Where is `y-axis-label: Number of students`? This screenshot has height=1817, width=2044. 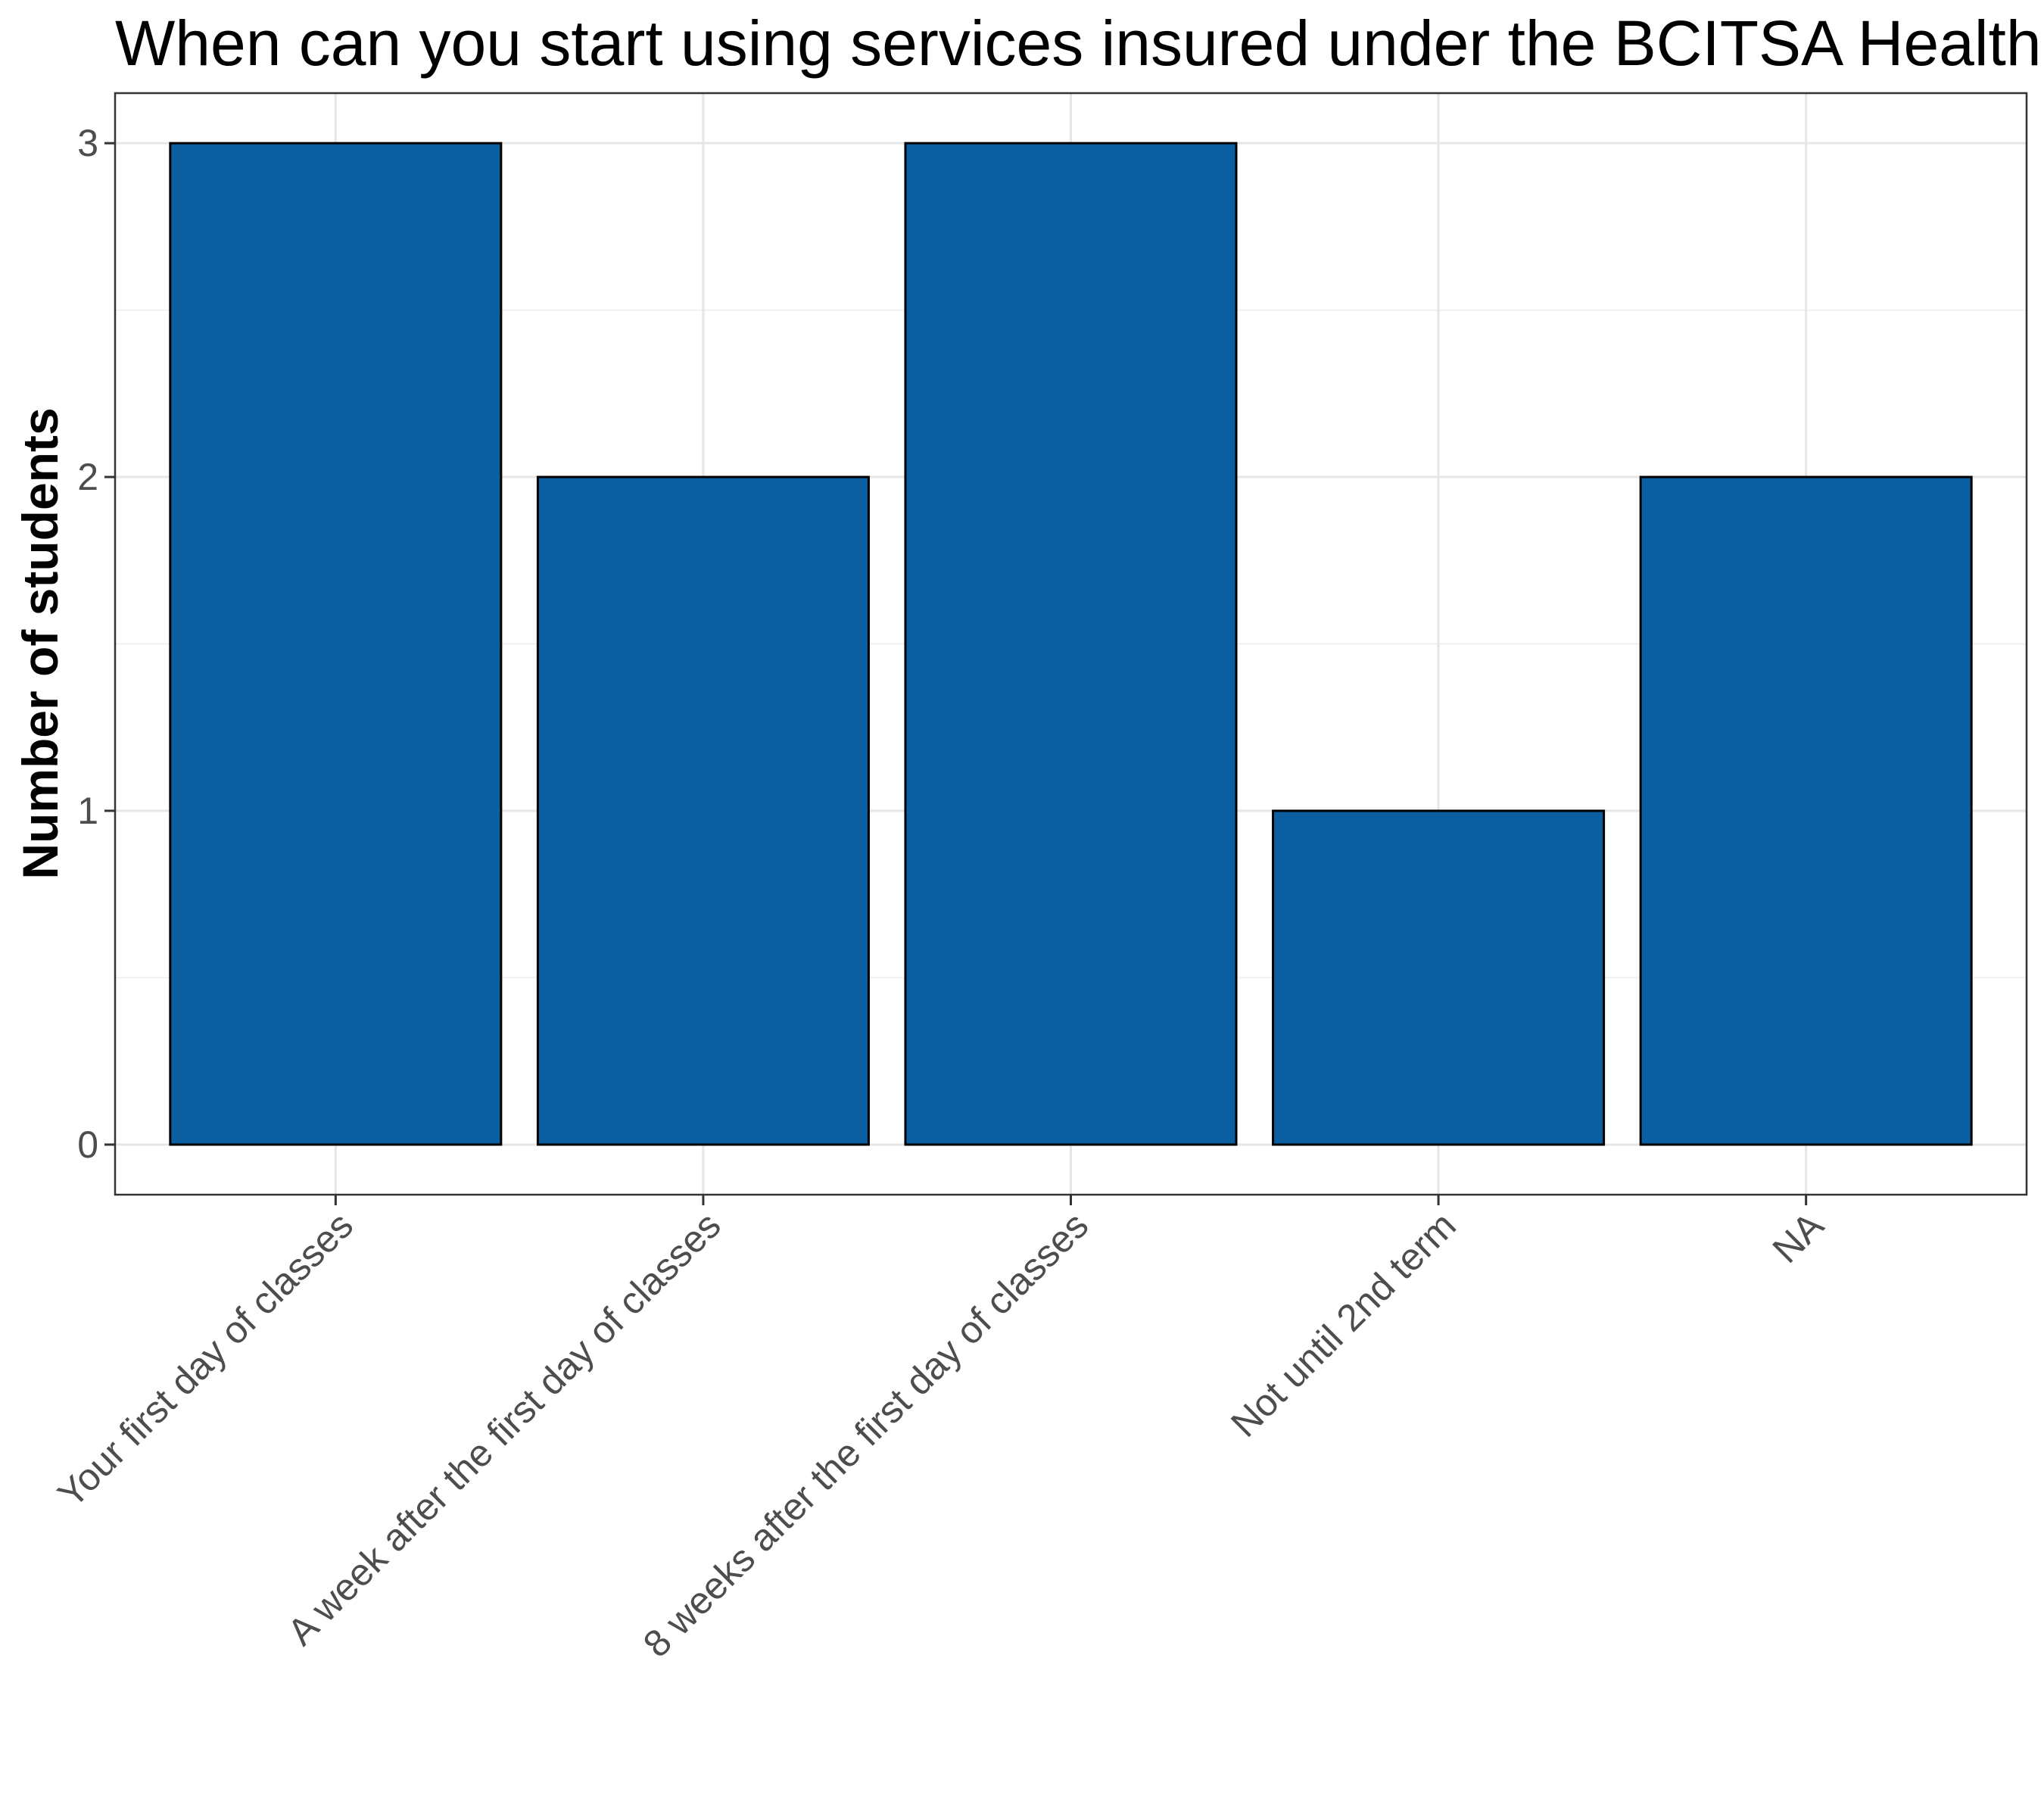 y-axis-label: Number of students is located at coordinates (40, 643).